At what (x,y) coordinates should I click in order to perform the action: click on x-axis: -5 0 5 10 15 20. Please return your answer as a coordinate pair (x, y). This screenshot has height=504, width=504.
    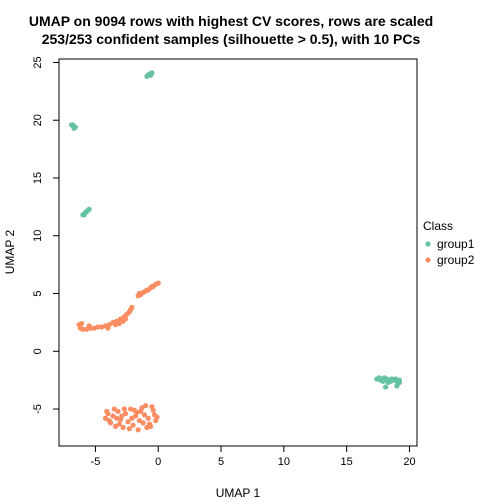
    Looking at the image, I should click on (253, 457).